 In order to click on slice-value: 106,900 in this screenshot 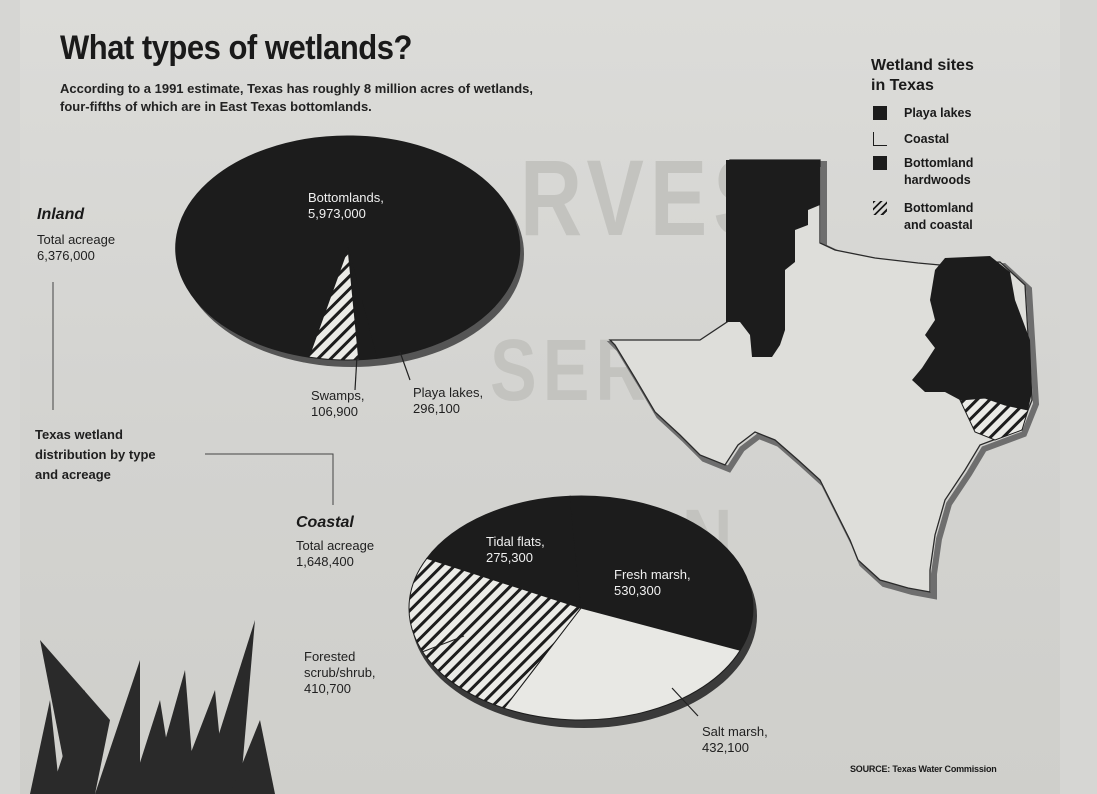, I will do `click(334, 411)`.